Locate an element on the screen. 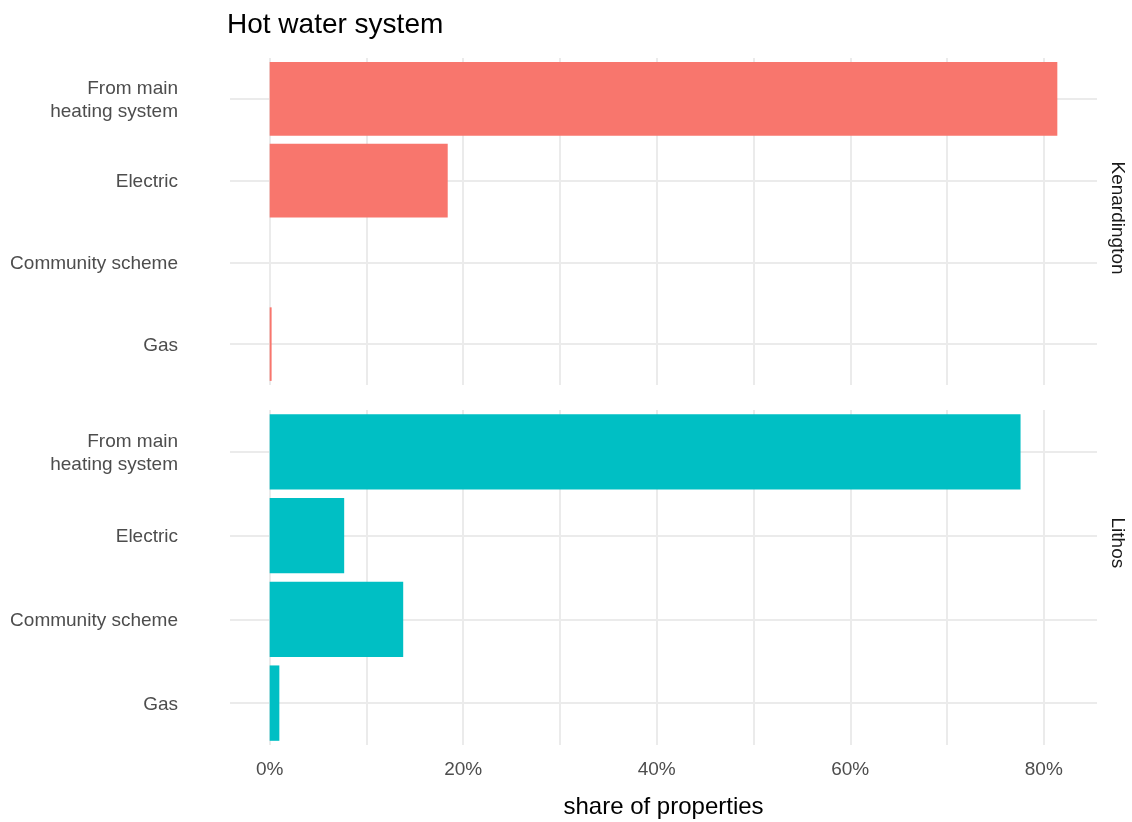 The image size is (1132, 822). x-tick-label: 0% is located at coordinates (269, 768).